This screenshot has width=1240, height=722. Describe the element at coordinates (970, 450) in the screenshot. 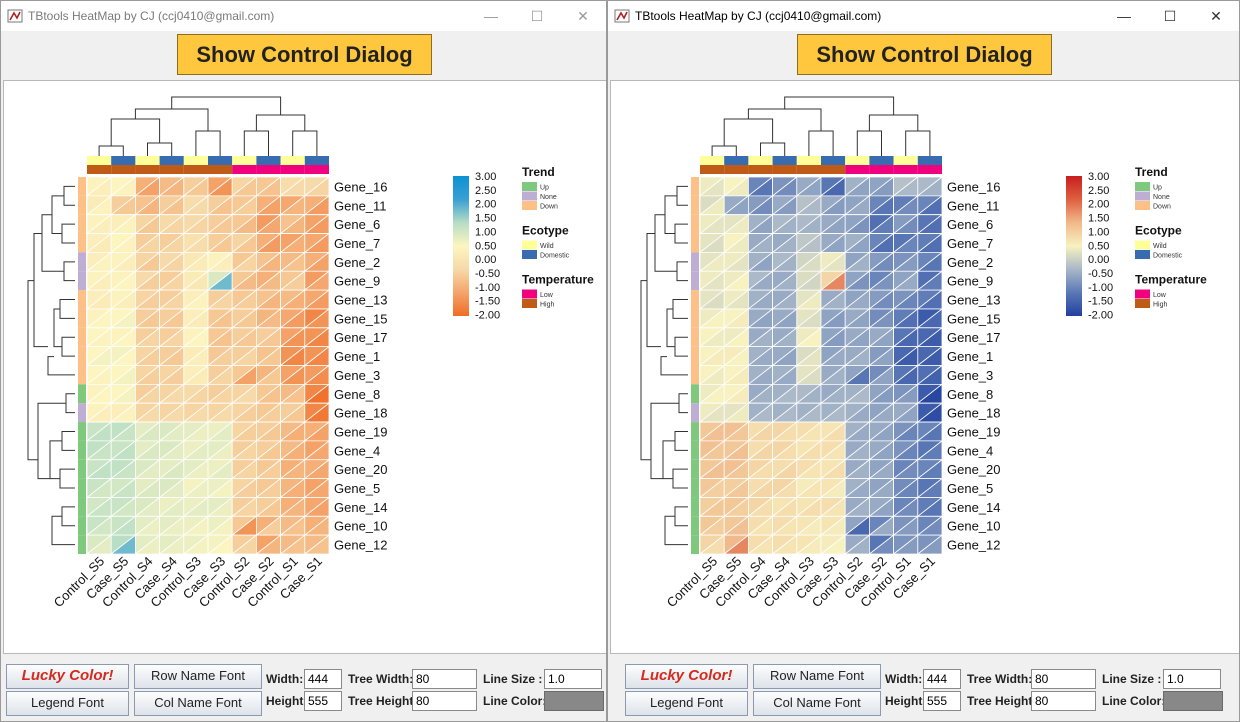

I see `row-label: Gene_4` at that location.